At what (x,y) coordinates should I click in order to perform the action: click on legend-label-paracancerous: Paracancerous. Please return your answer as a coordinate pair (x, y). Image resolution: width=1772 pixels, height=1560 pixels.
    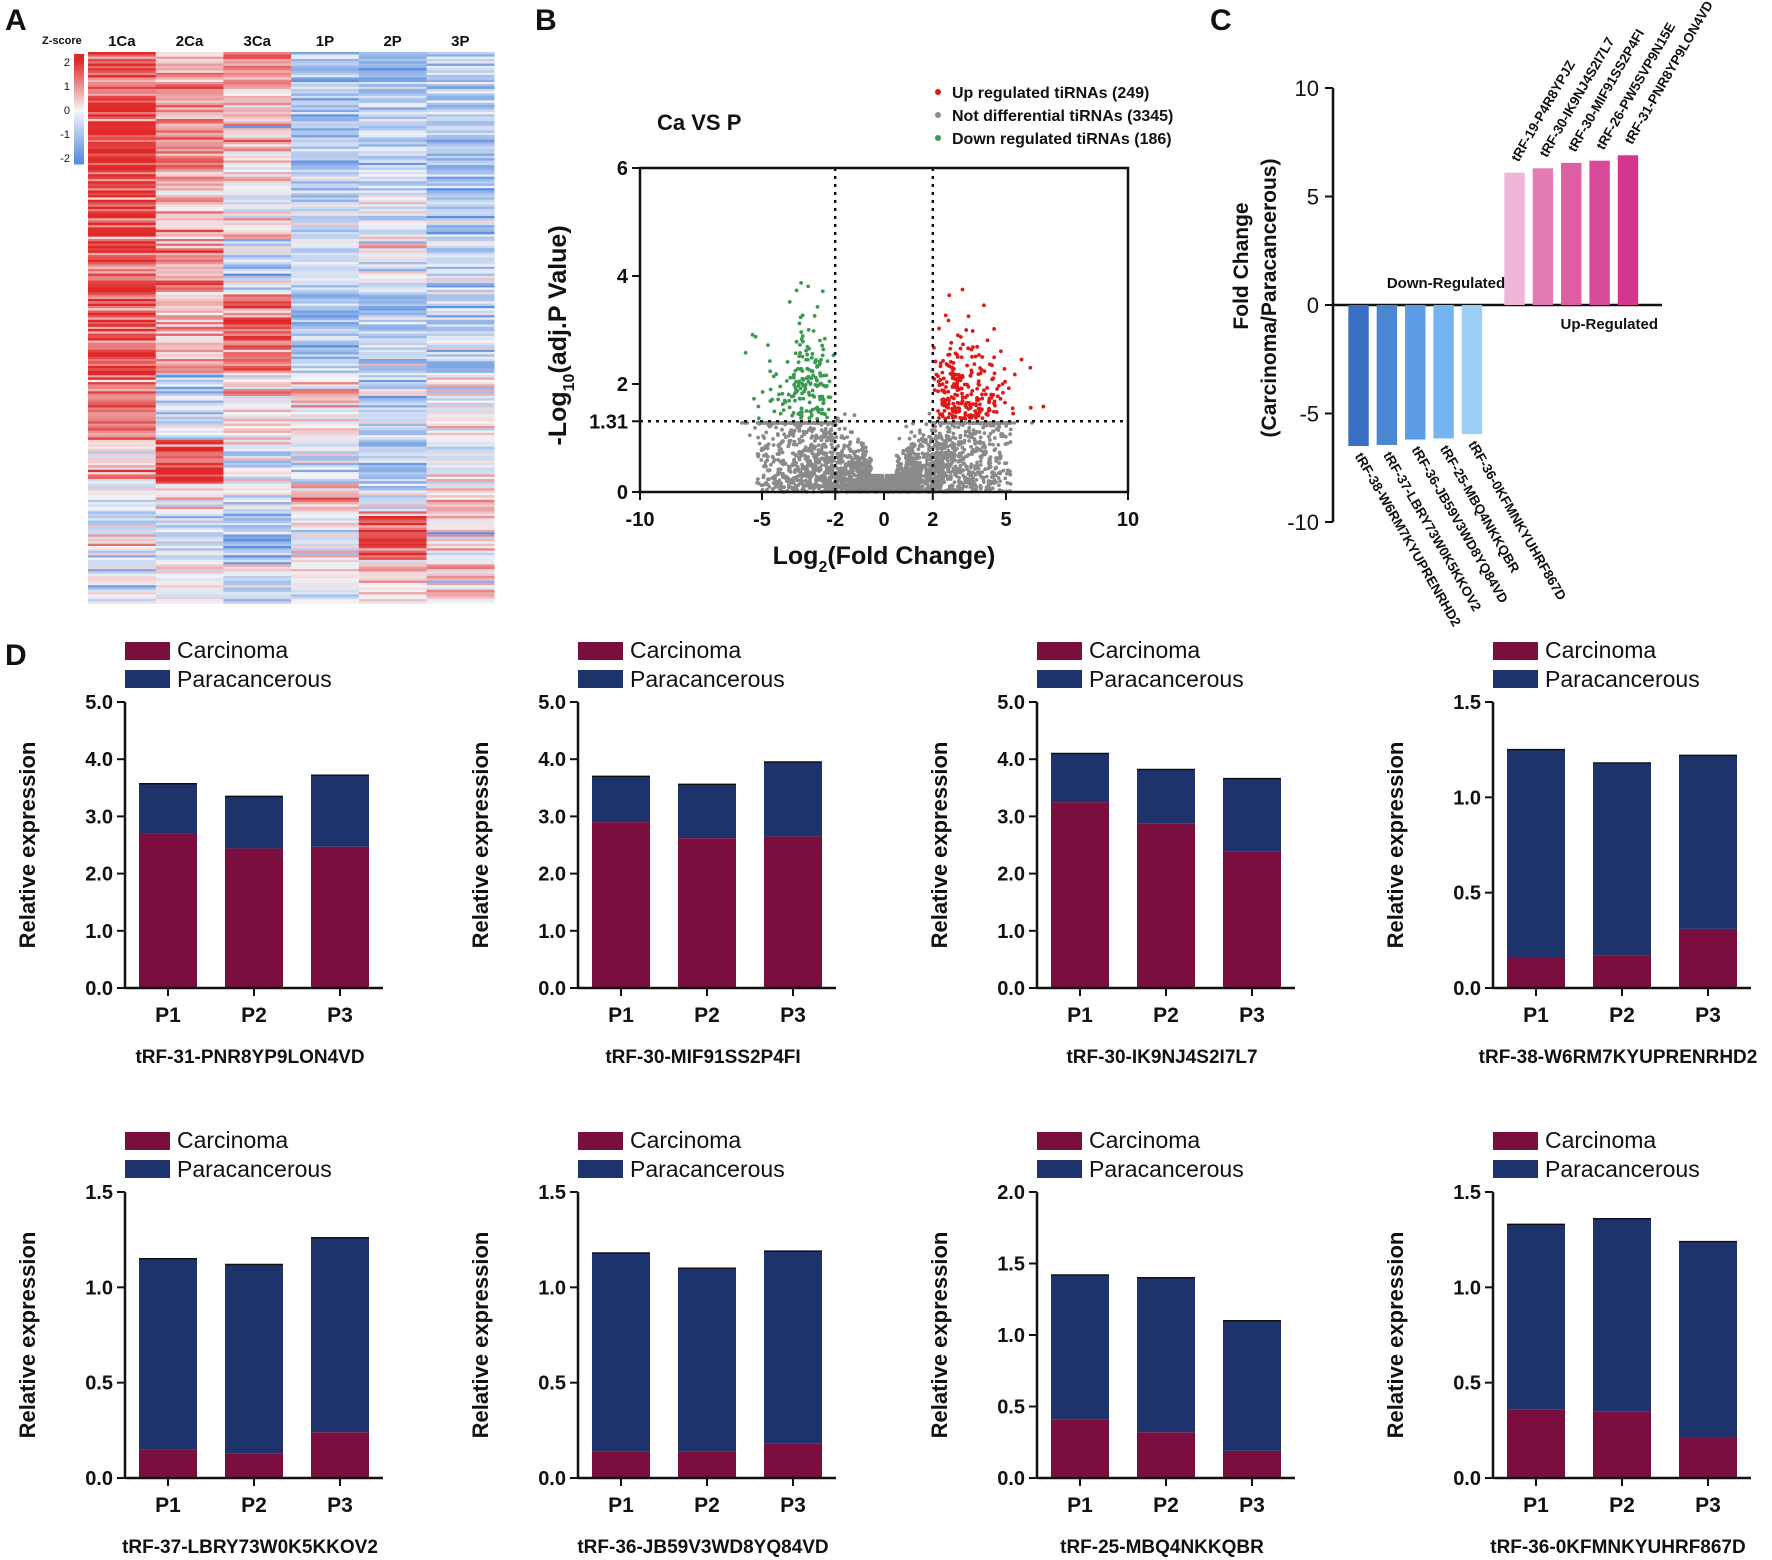
    Looking at the image, I should click on (1166, 1169).